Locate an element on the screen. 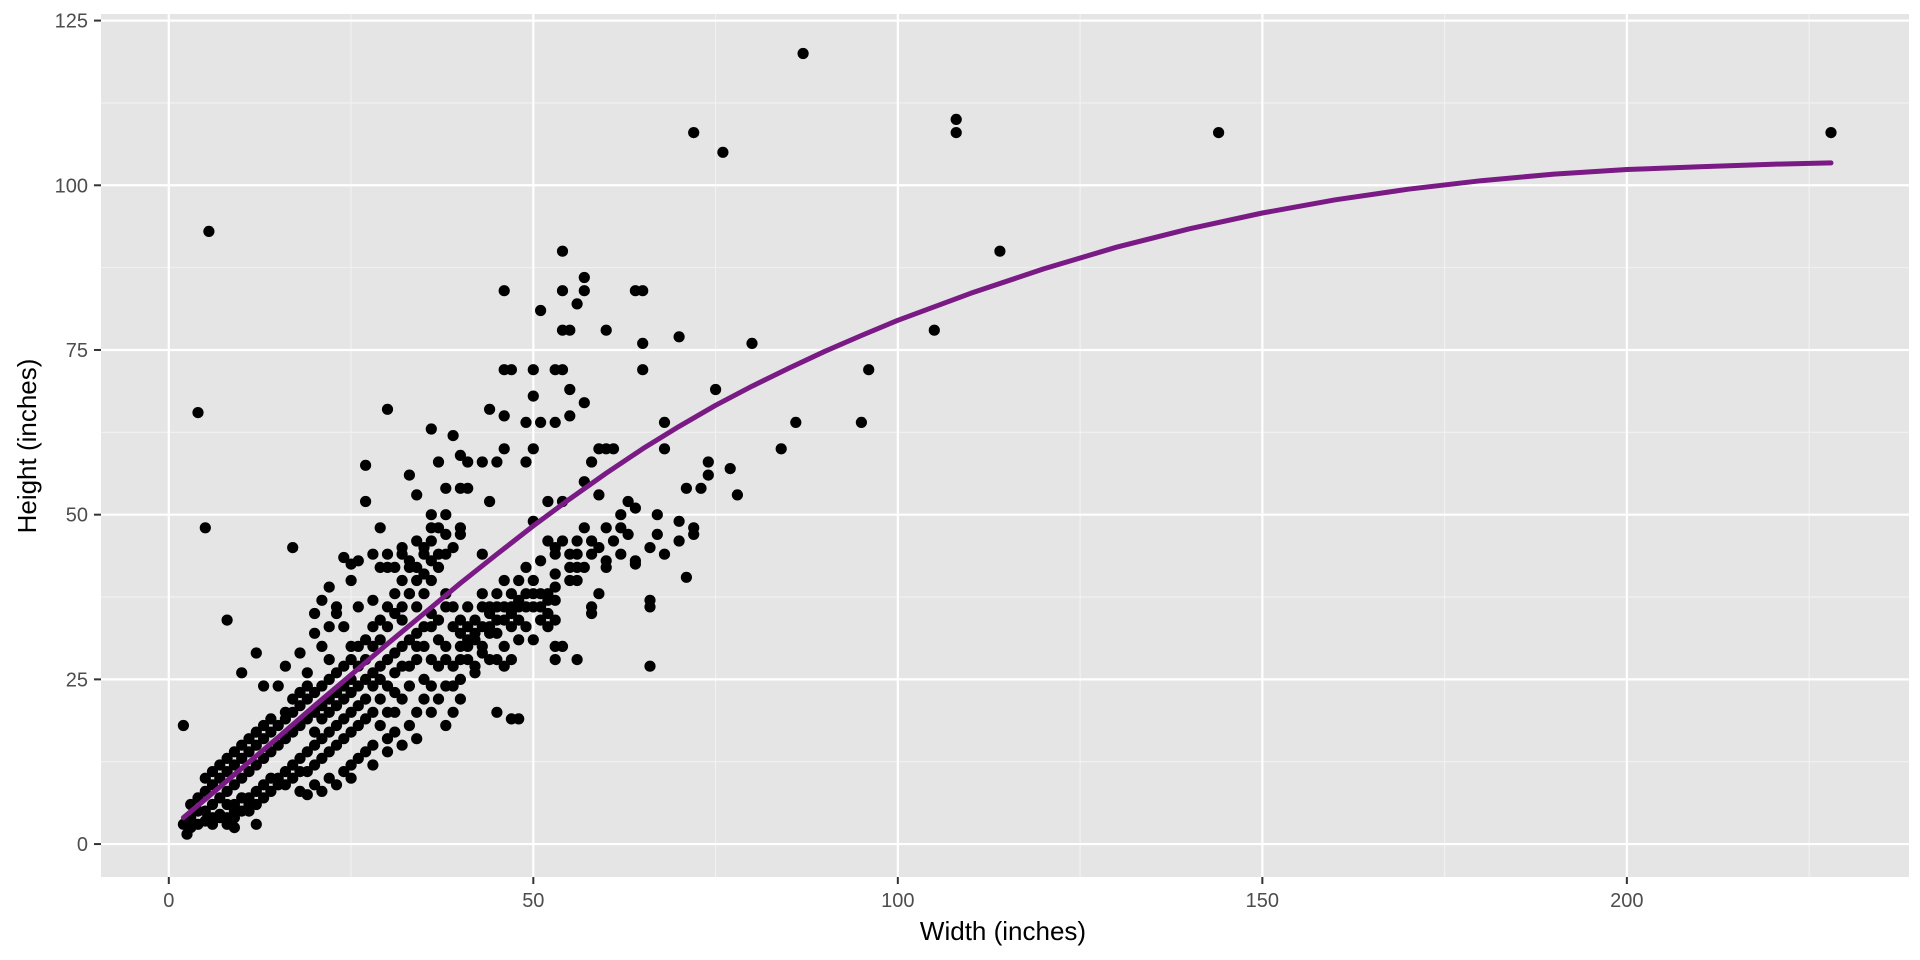 The width and height of the screenshot is (1920, 960). x-tick-label: 0 is located at coordinates (168, 901).